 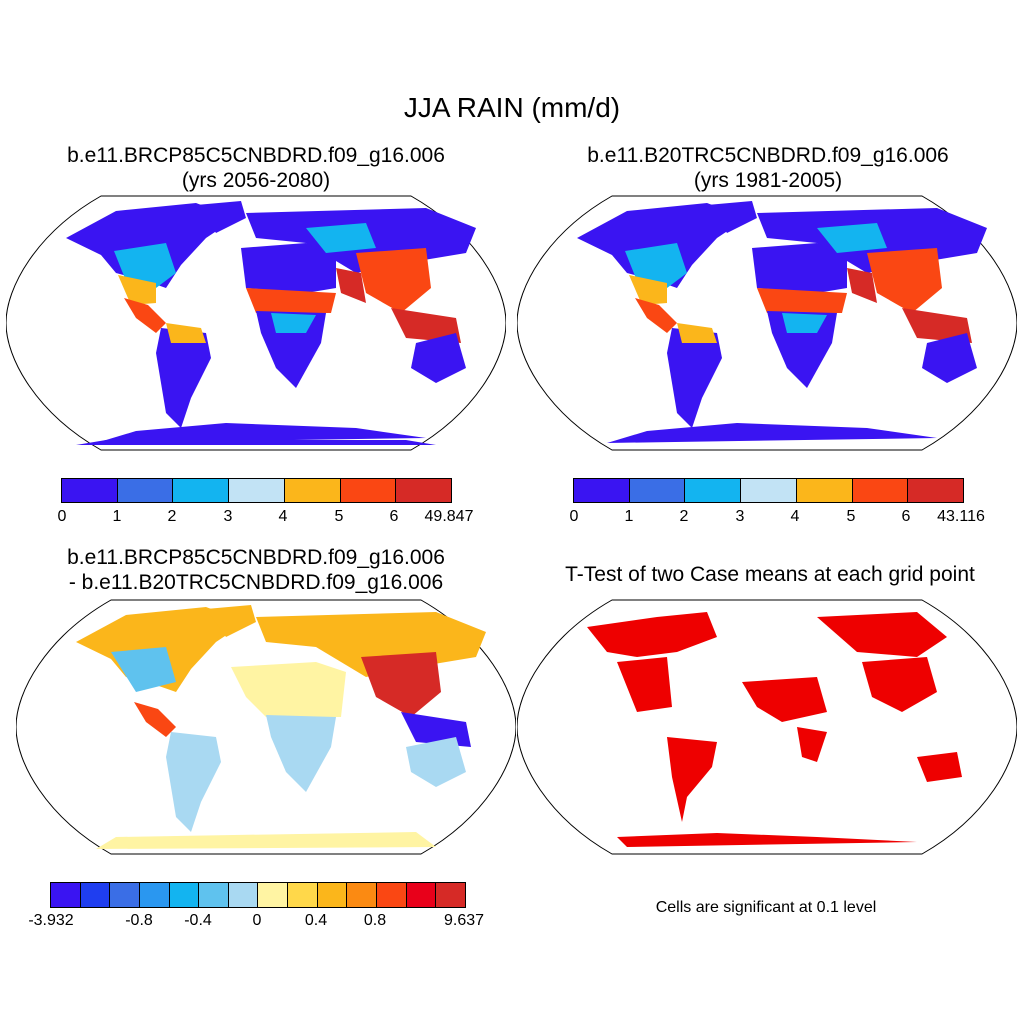 I want to click on future-colorbar-tick: 6, so click(x=394, y=516).